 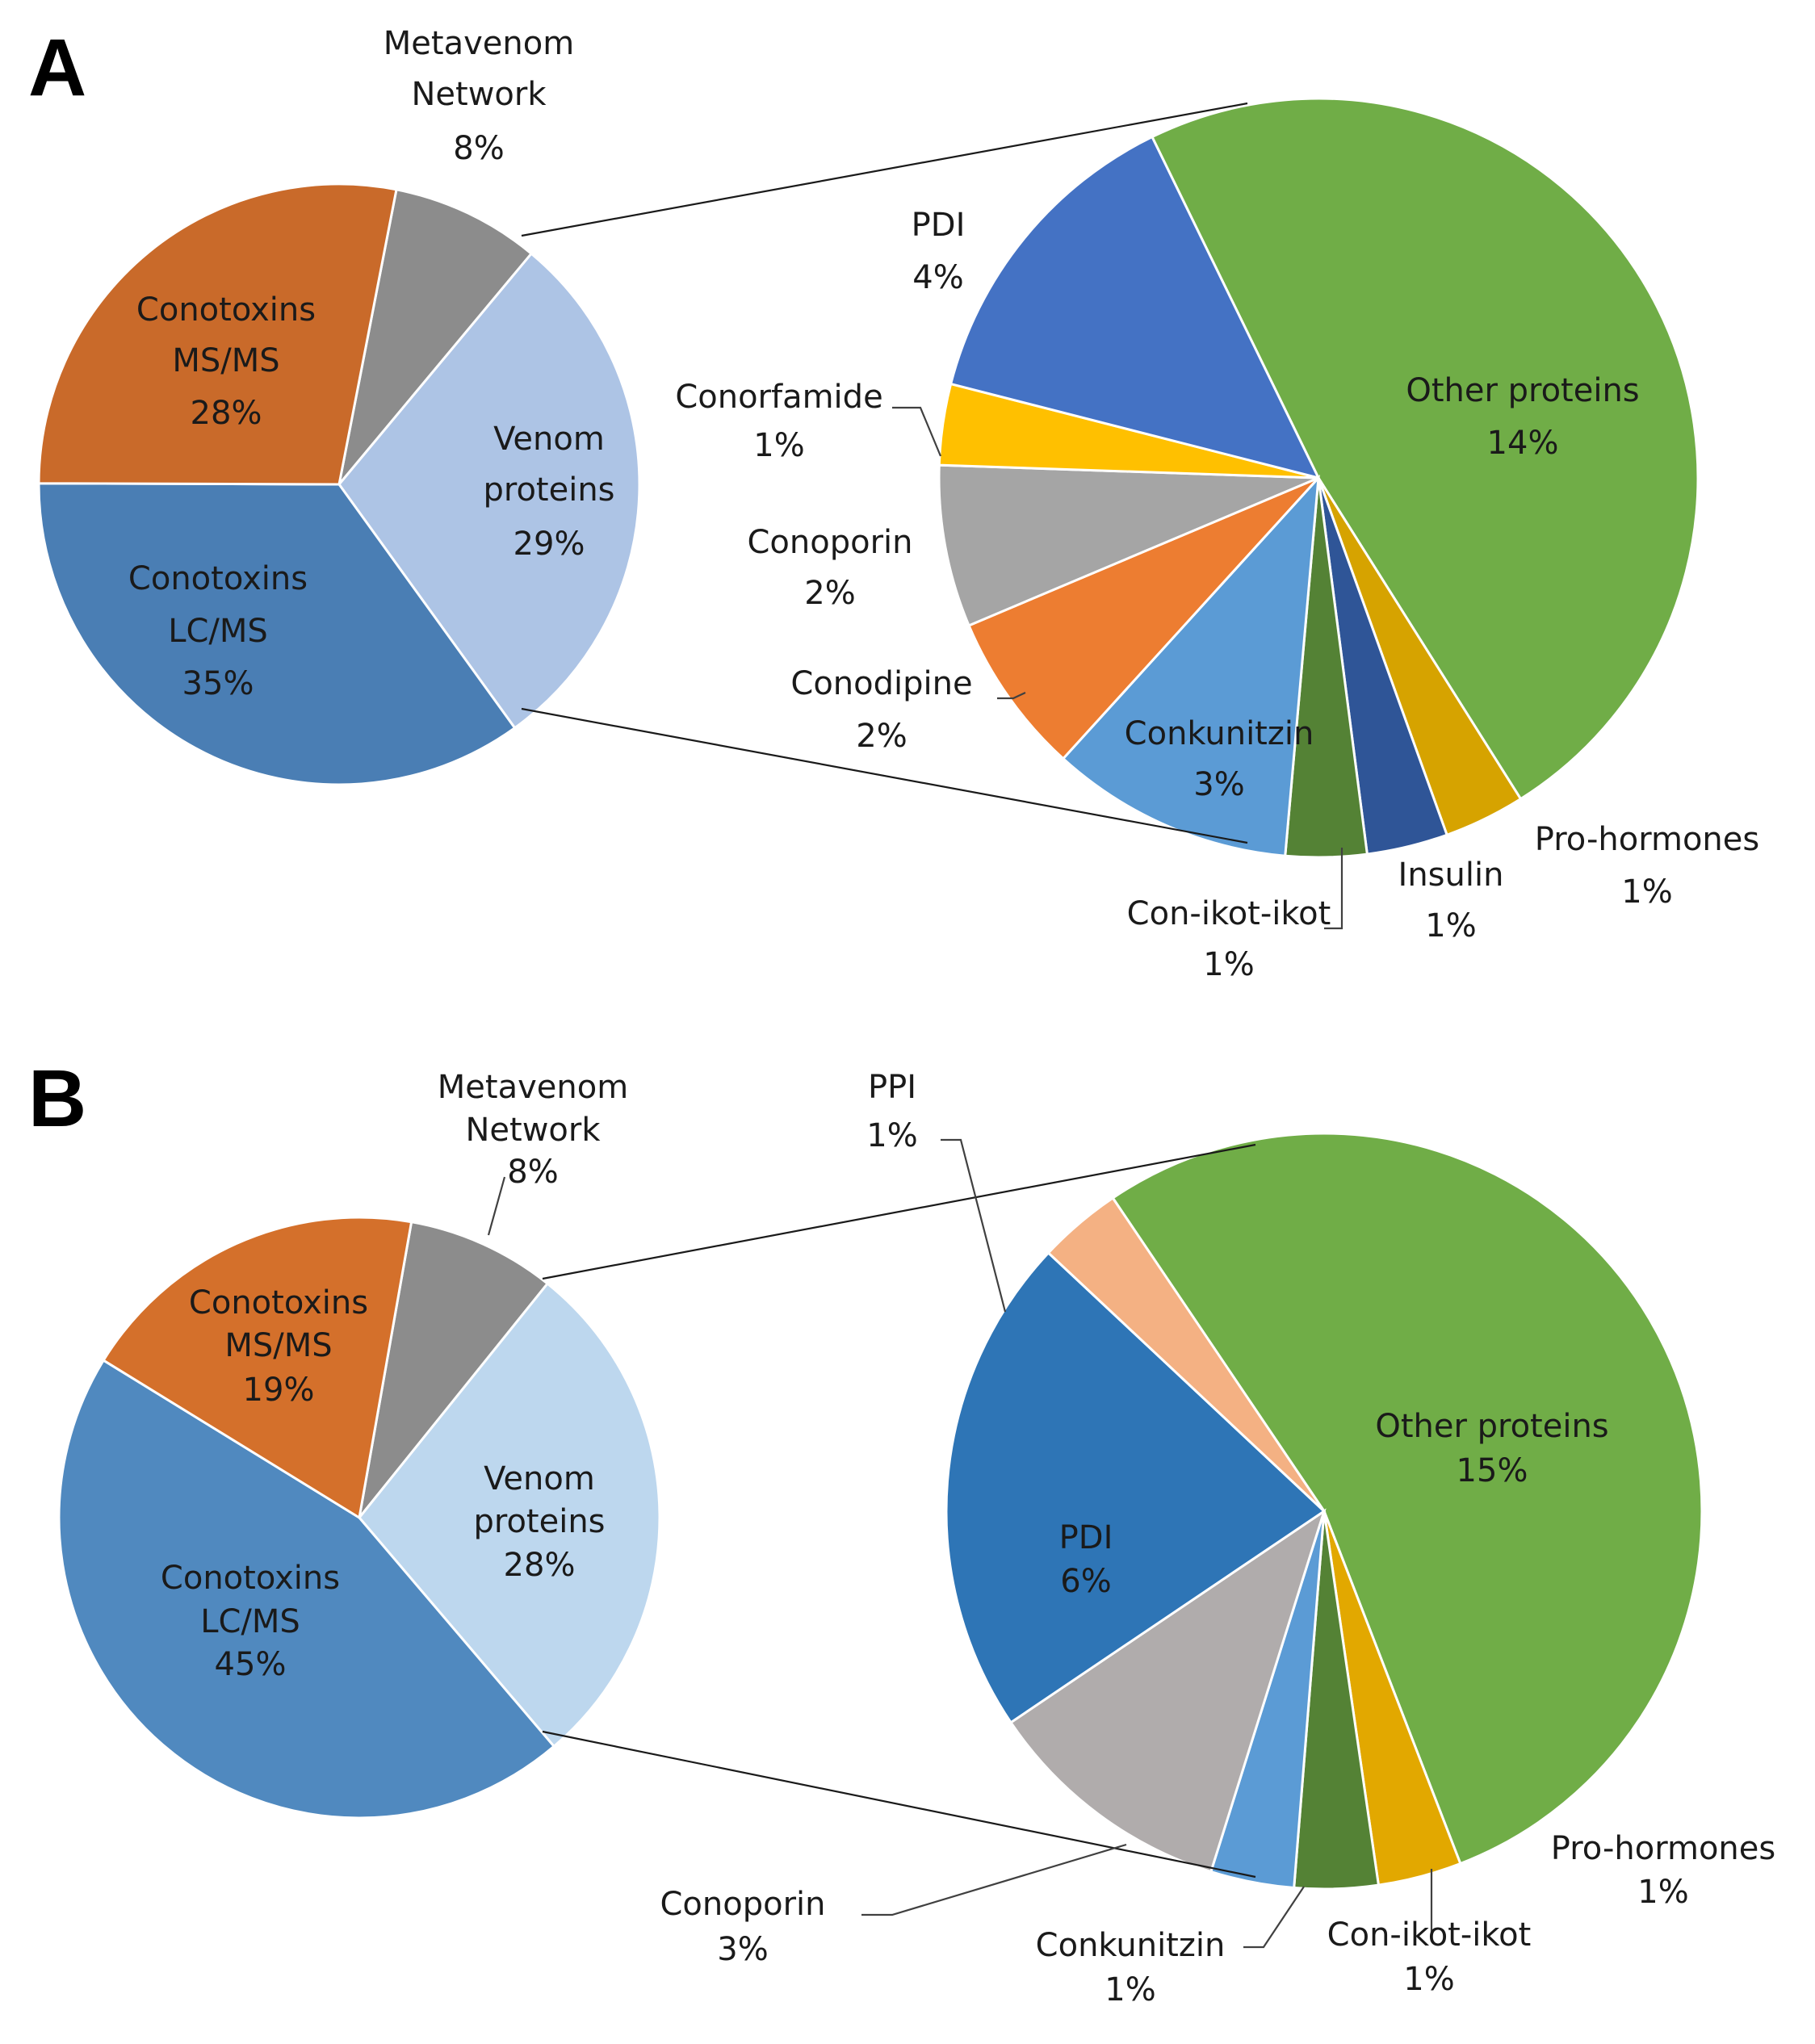 What do you see at coordinates (881, 737) in the screenshot?
I see `label-conodipine-pct: 2%` at bounding box center [881, 737].